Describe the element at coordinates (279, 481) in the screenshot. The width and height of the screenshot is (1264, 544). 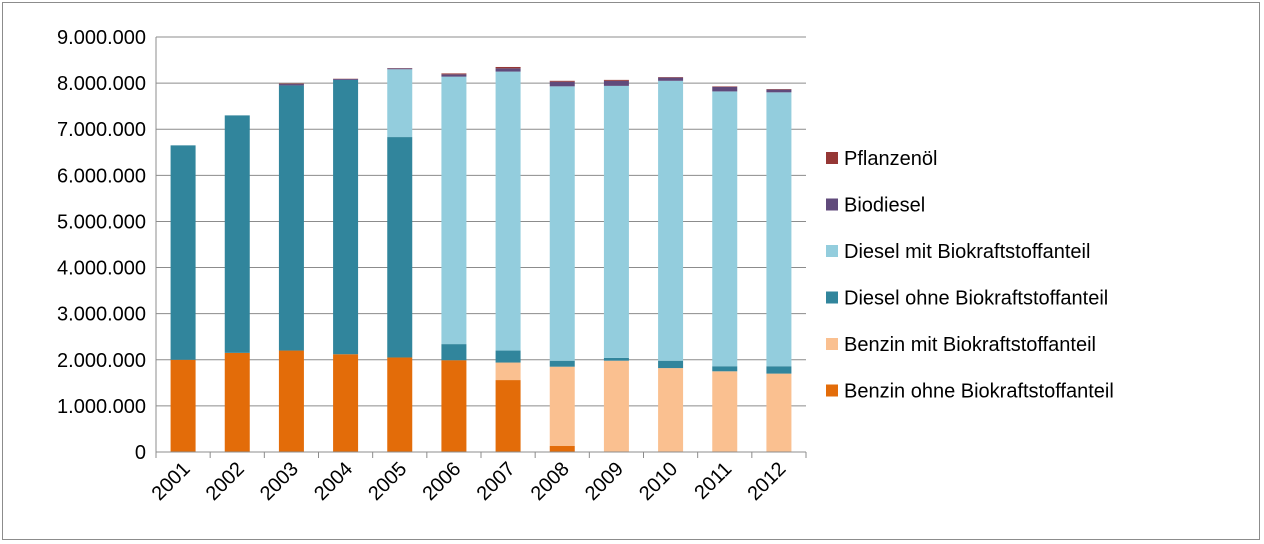
I see `x-tick-label: 2003` at that location.